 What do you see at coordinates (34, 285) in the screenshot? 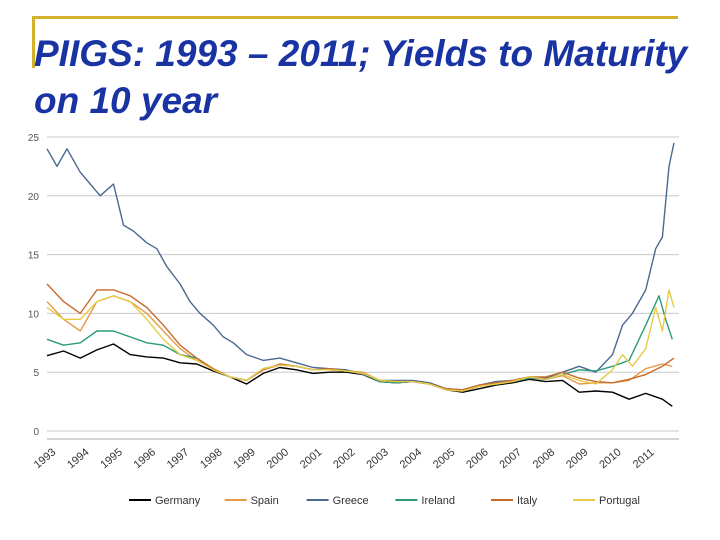
I see `y-tick-labels: 0 5 10 15 20 25` at bounding box center [34, 285].